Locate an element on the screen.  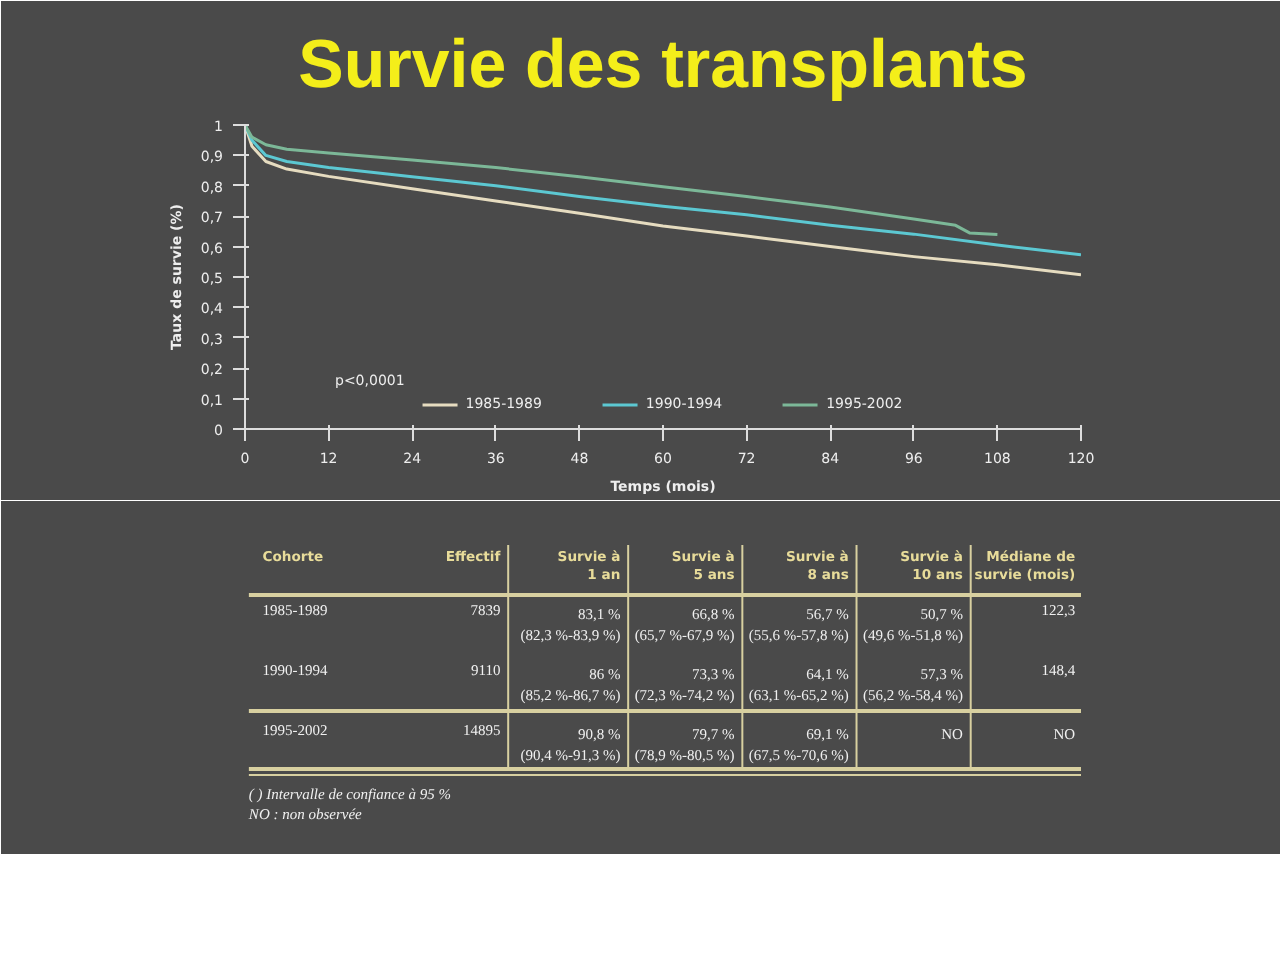
line-series is located at coordinates (622, 180).